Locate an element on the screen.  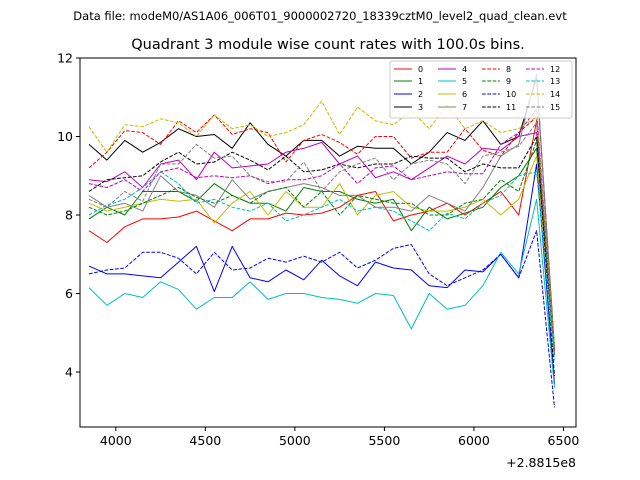
y-axis: 4 6 8 10 12 is located at coordinates (68, 215).